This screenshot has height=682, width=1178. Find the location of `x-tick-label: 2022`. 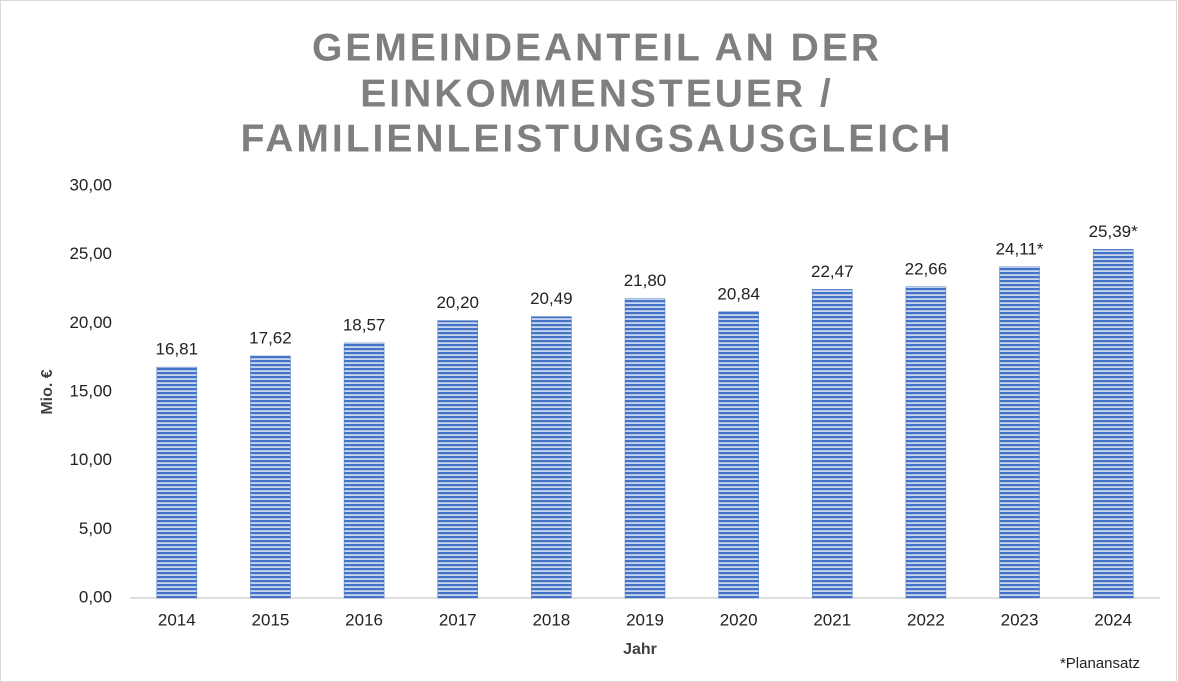

x-tick-label: 2022 is located at coordinates (926, 619).